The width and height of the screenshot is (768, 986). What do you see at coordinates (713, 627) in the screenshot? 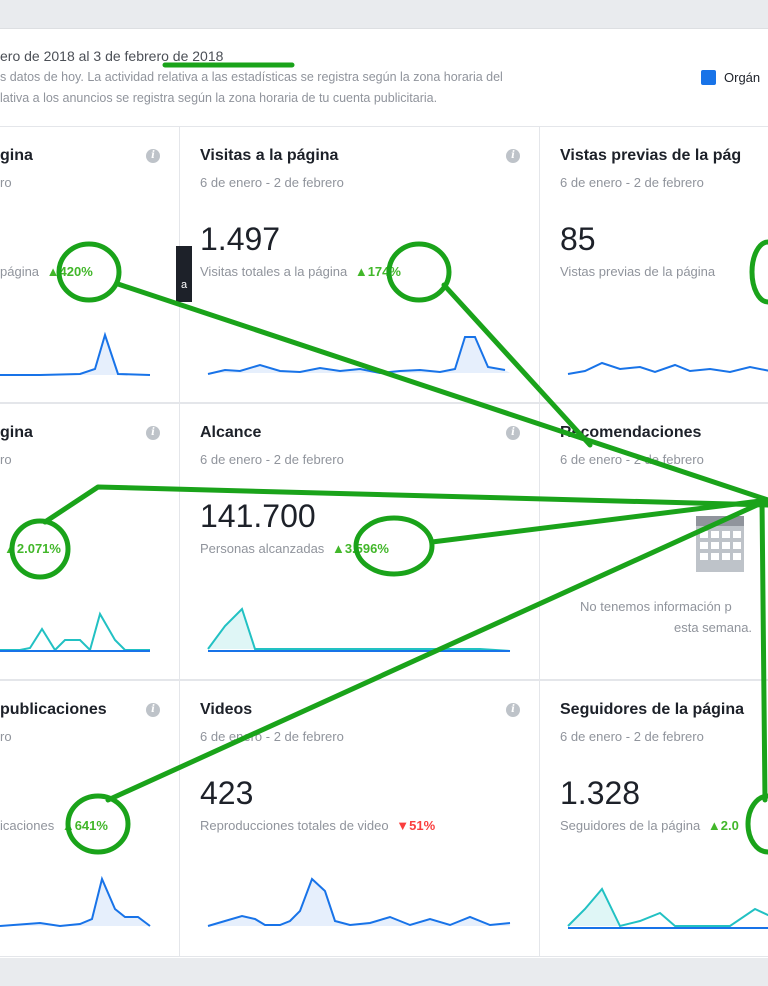
I see `no-data-line2: esta semana.` at bounding box center [713, 627].